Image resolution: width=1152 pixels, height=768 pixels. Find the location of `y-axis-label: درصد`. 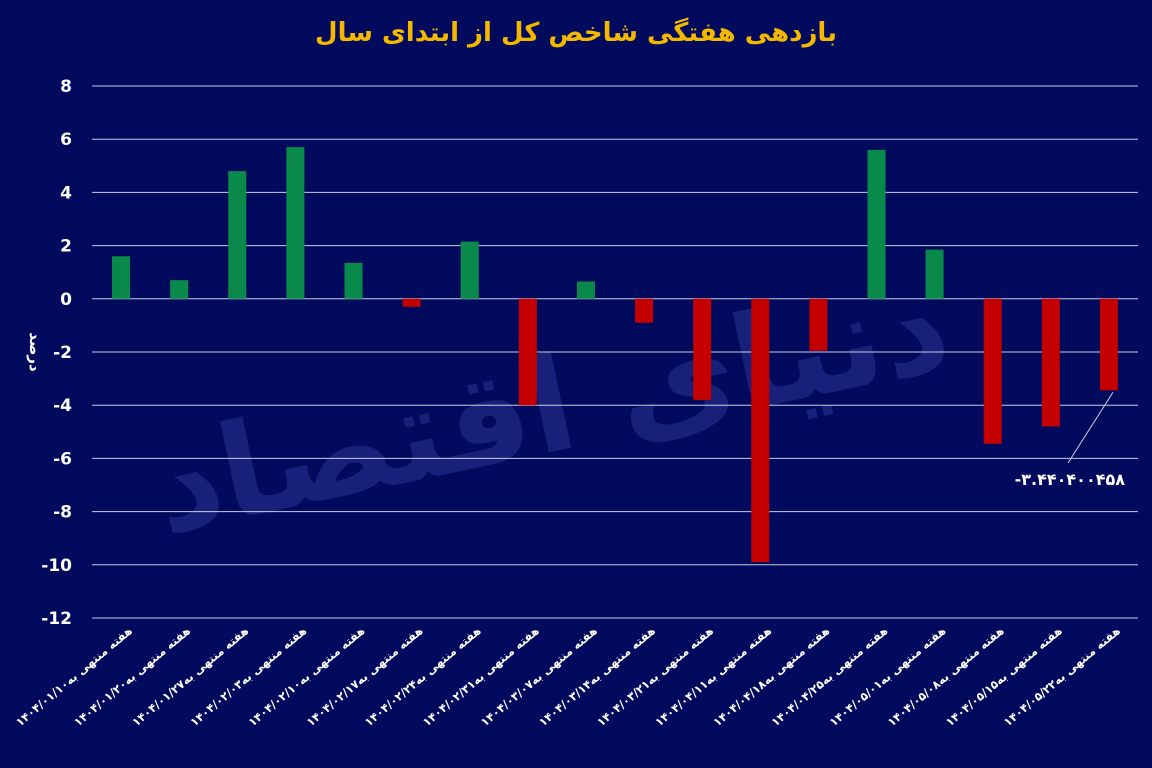

y-axis-label: درصد is located at coordinates (35, 352).